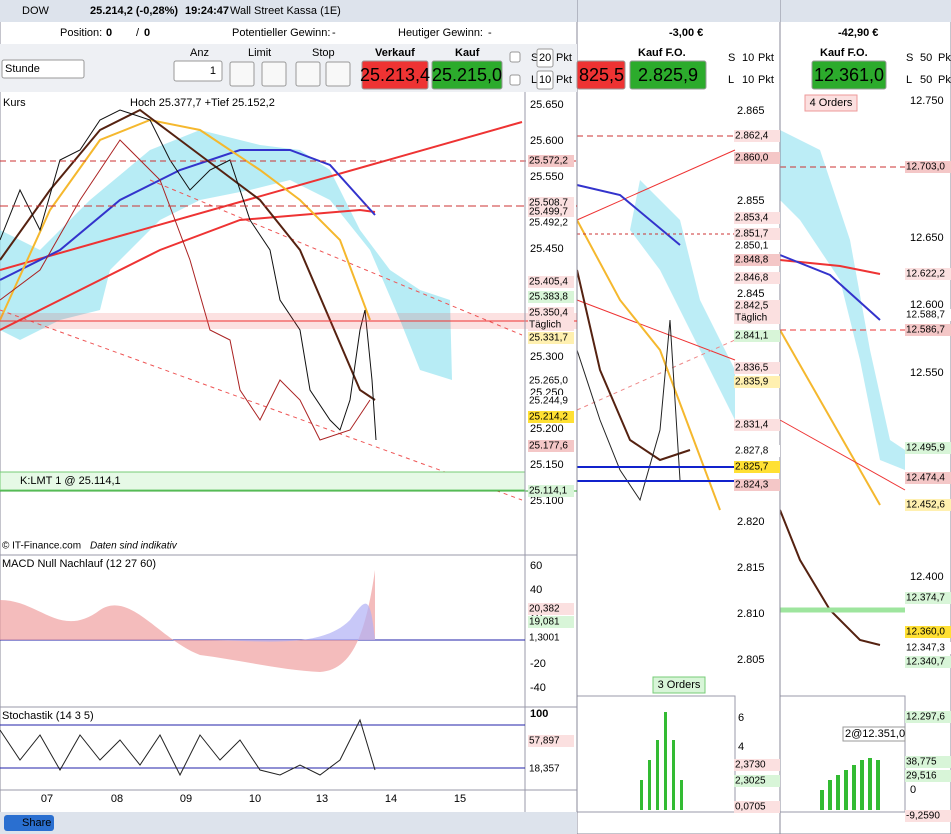  I want to click on sell-button: 825,5, so click(601, 75).